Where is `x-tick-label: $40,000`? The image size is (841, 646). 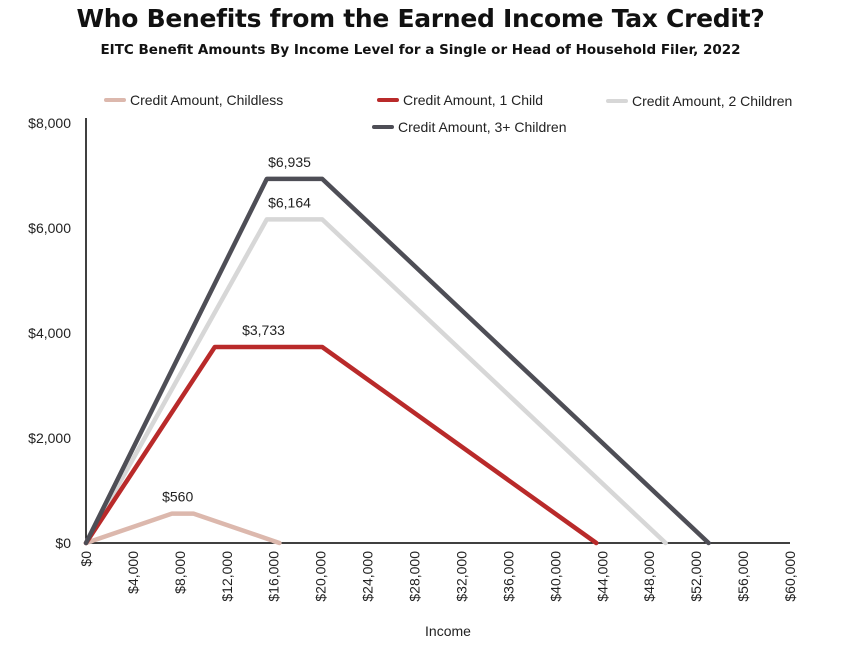
x-tick-label: $40,000 is located at coordinates (555, 576).